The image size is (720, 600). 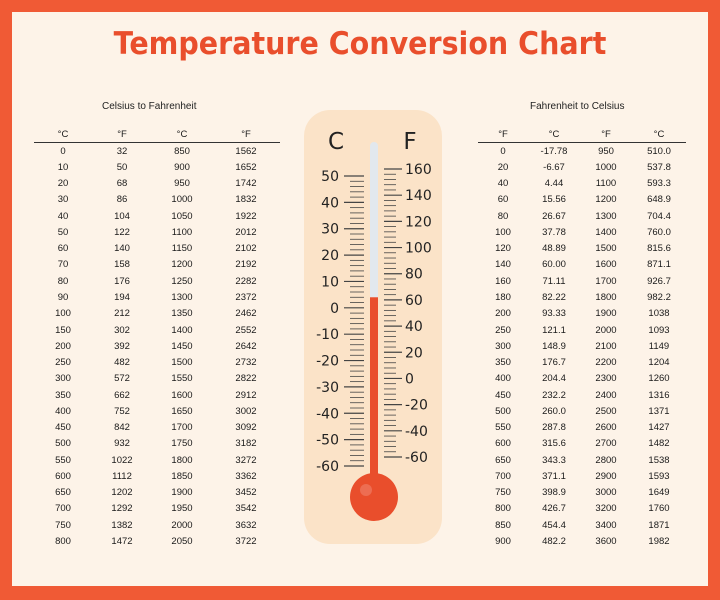 I want to click on table-cell: 232.2, so click(x=554, y=395).